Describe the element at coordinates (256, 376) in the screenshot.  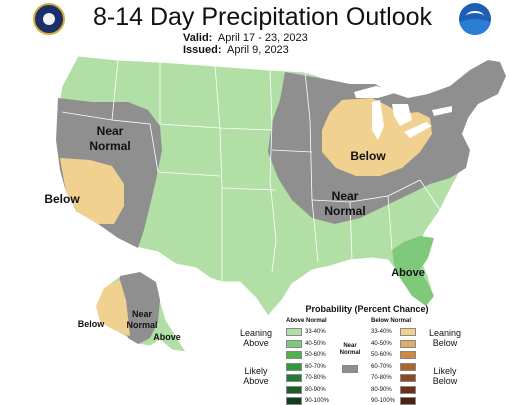
I see `legend-likely-above: Likely Above` at that location.